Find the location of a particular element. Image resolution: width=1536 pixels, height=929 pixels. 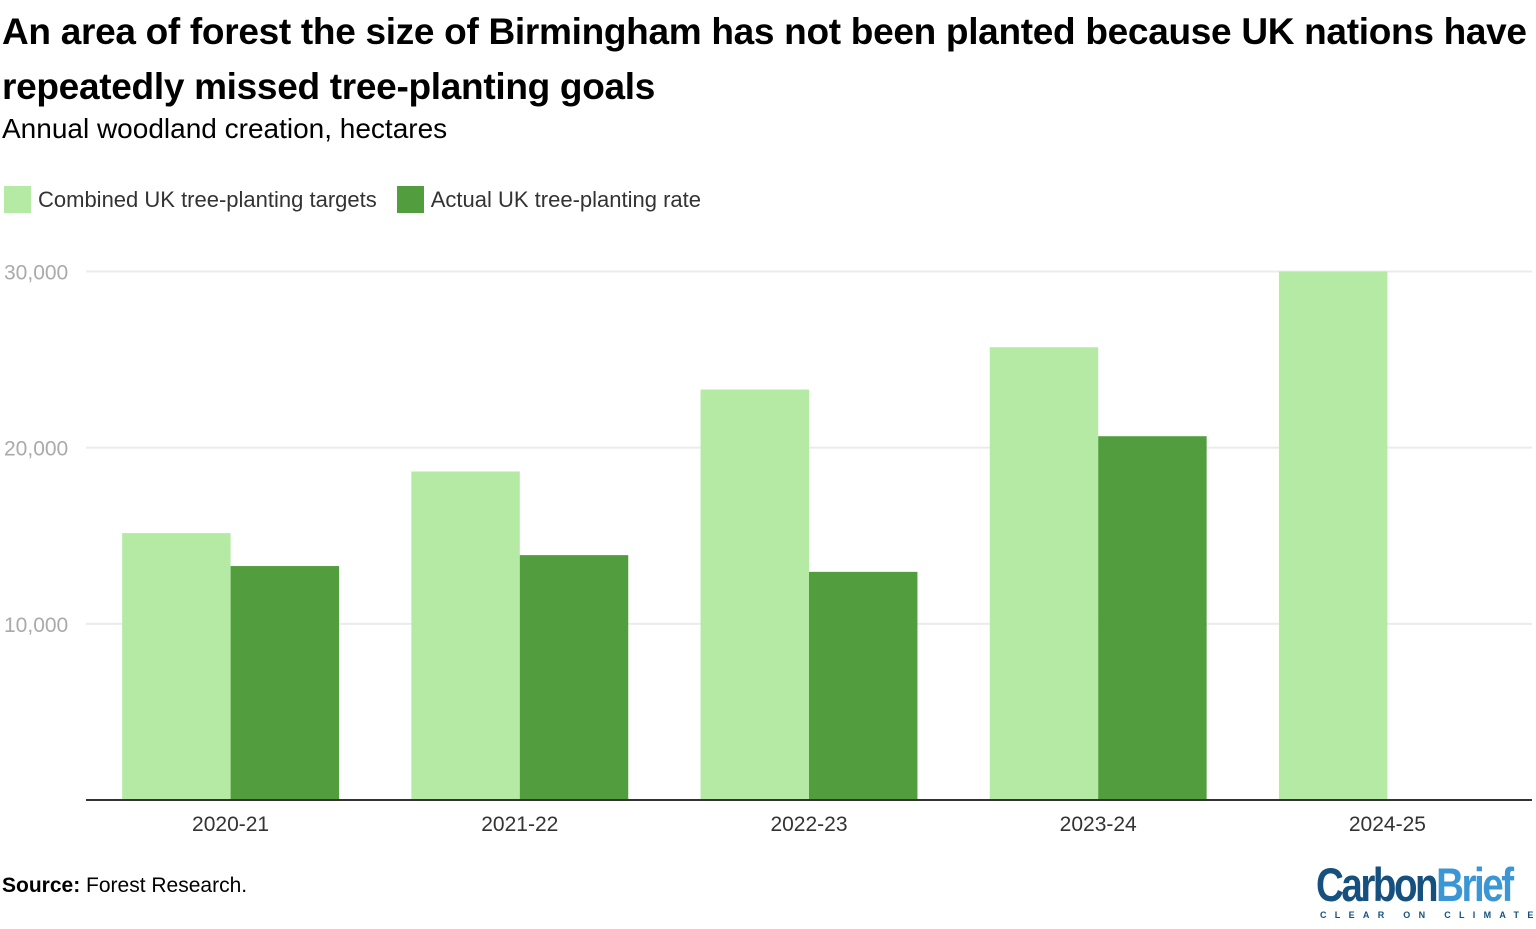

x-tick-label: 2023-24 is located at coordinates (1098, 824).